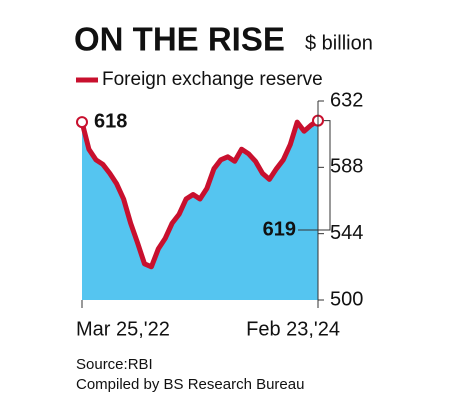  I want to click on y-tick-label: 588, so click(346, 167).